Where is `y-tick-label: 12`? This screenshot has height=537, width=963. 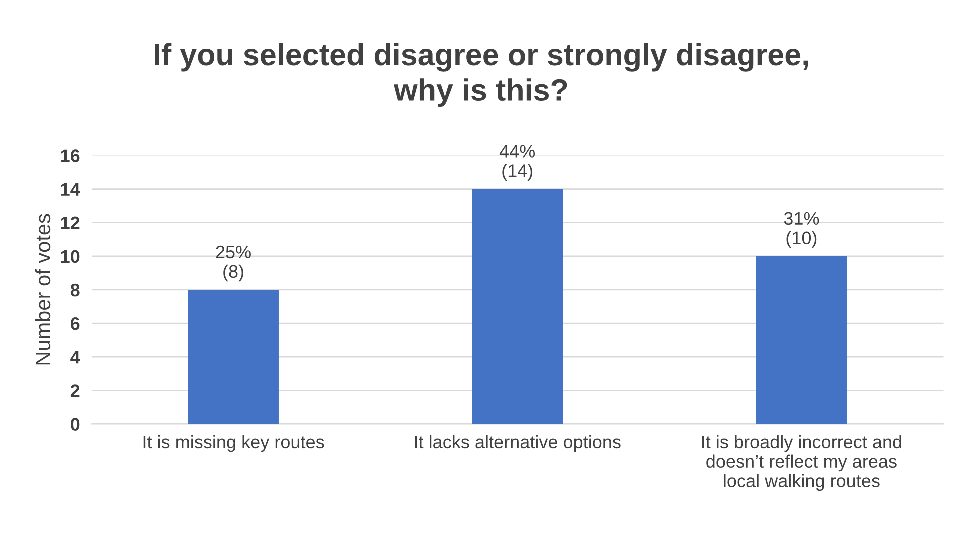 y-tick-label: 12 is located at coordinates (70, 223).